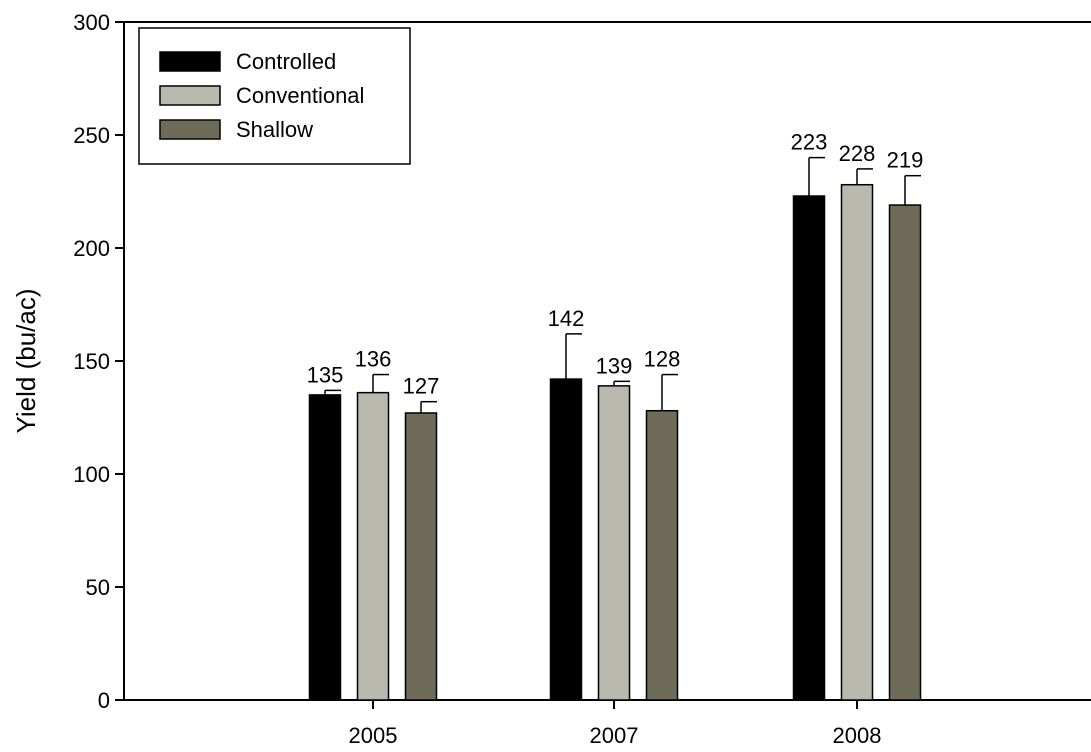 The image size is (1091, 752). Describe the element at coordinates (325, 374) in the screenshot. I see `data-label: 135` at that location.